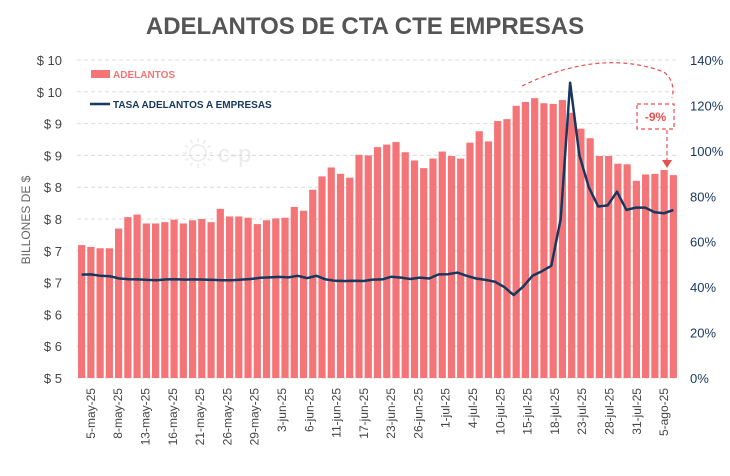 The height and width of the screenshot is (476, 730). Describe the element at coordinates (598, 115) in the screenshot. I see `annotation: -9%` at that location.